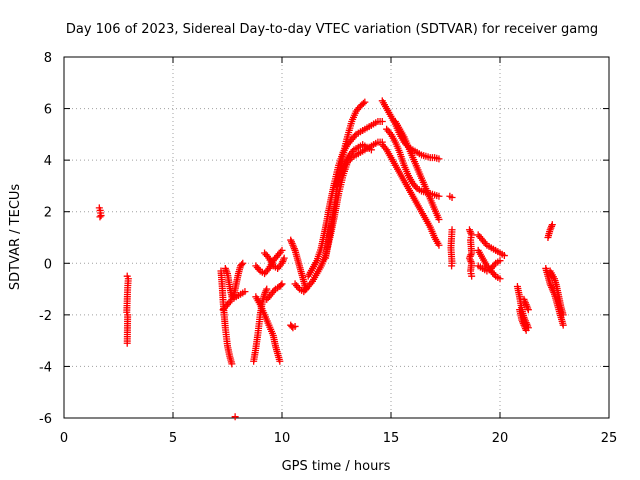 The width and height of the screenshot is (640, 480). What do you see at coordinates (282, 438) in the screenshot?
I see `x-tick-label: 10` at bounding box center [282, 438].